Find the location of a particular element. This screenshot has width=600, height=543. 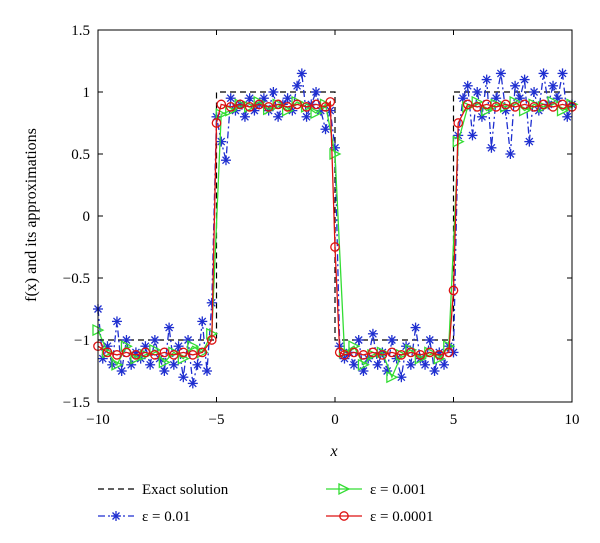

y-tick-label: 0 is located at coordinates (87, 217).